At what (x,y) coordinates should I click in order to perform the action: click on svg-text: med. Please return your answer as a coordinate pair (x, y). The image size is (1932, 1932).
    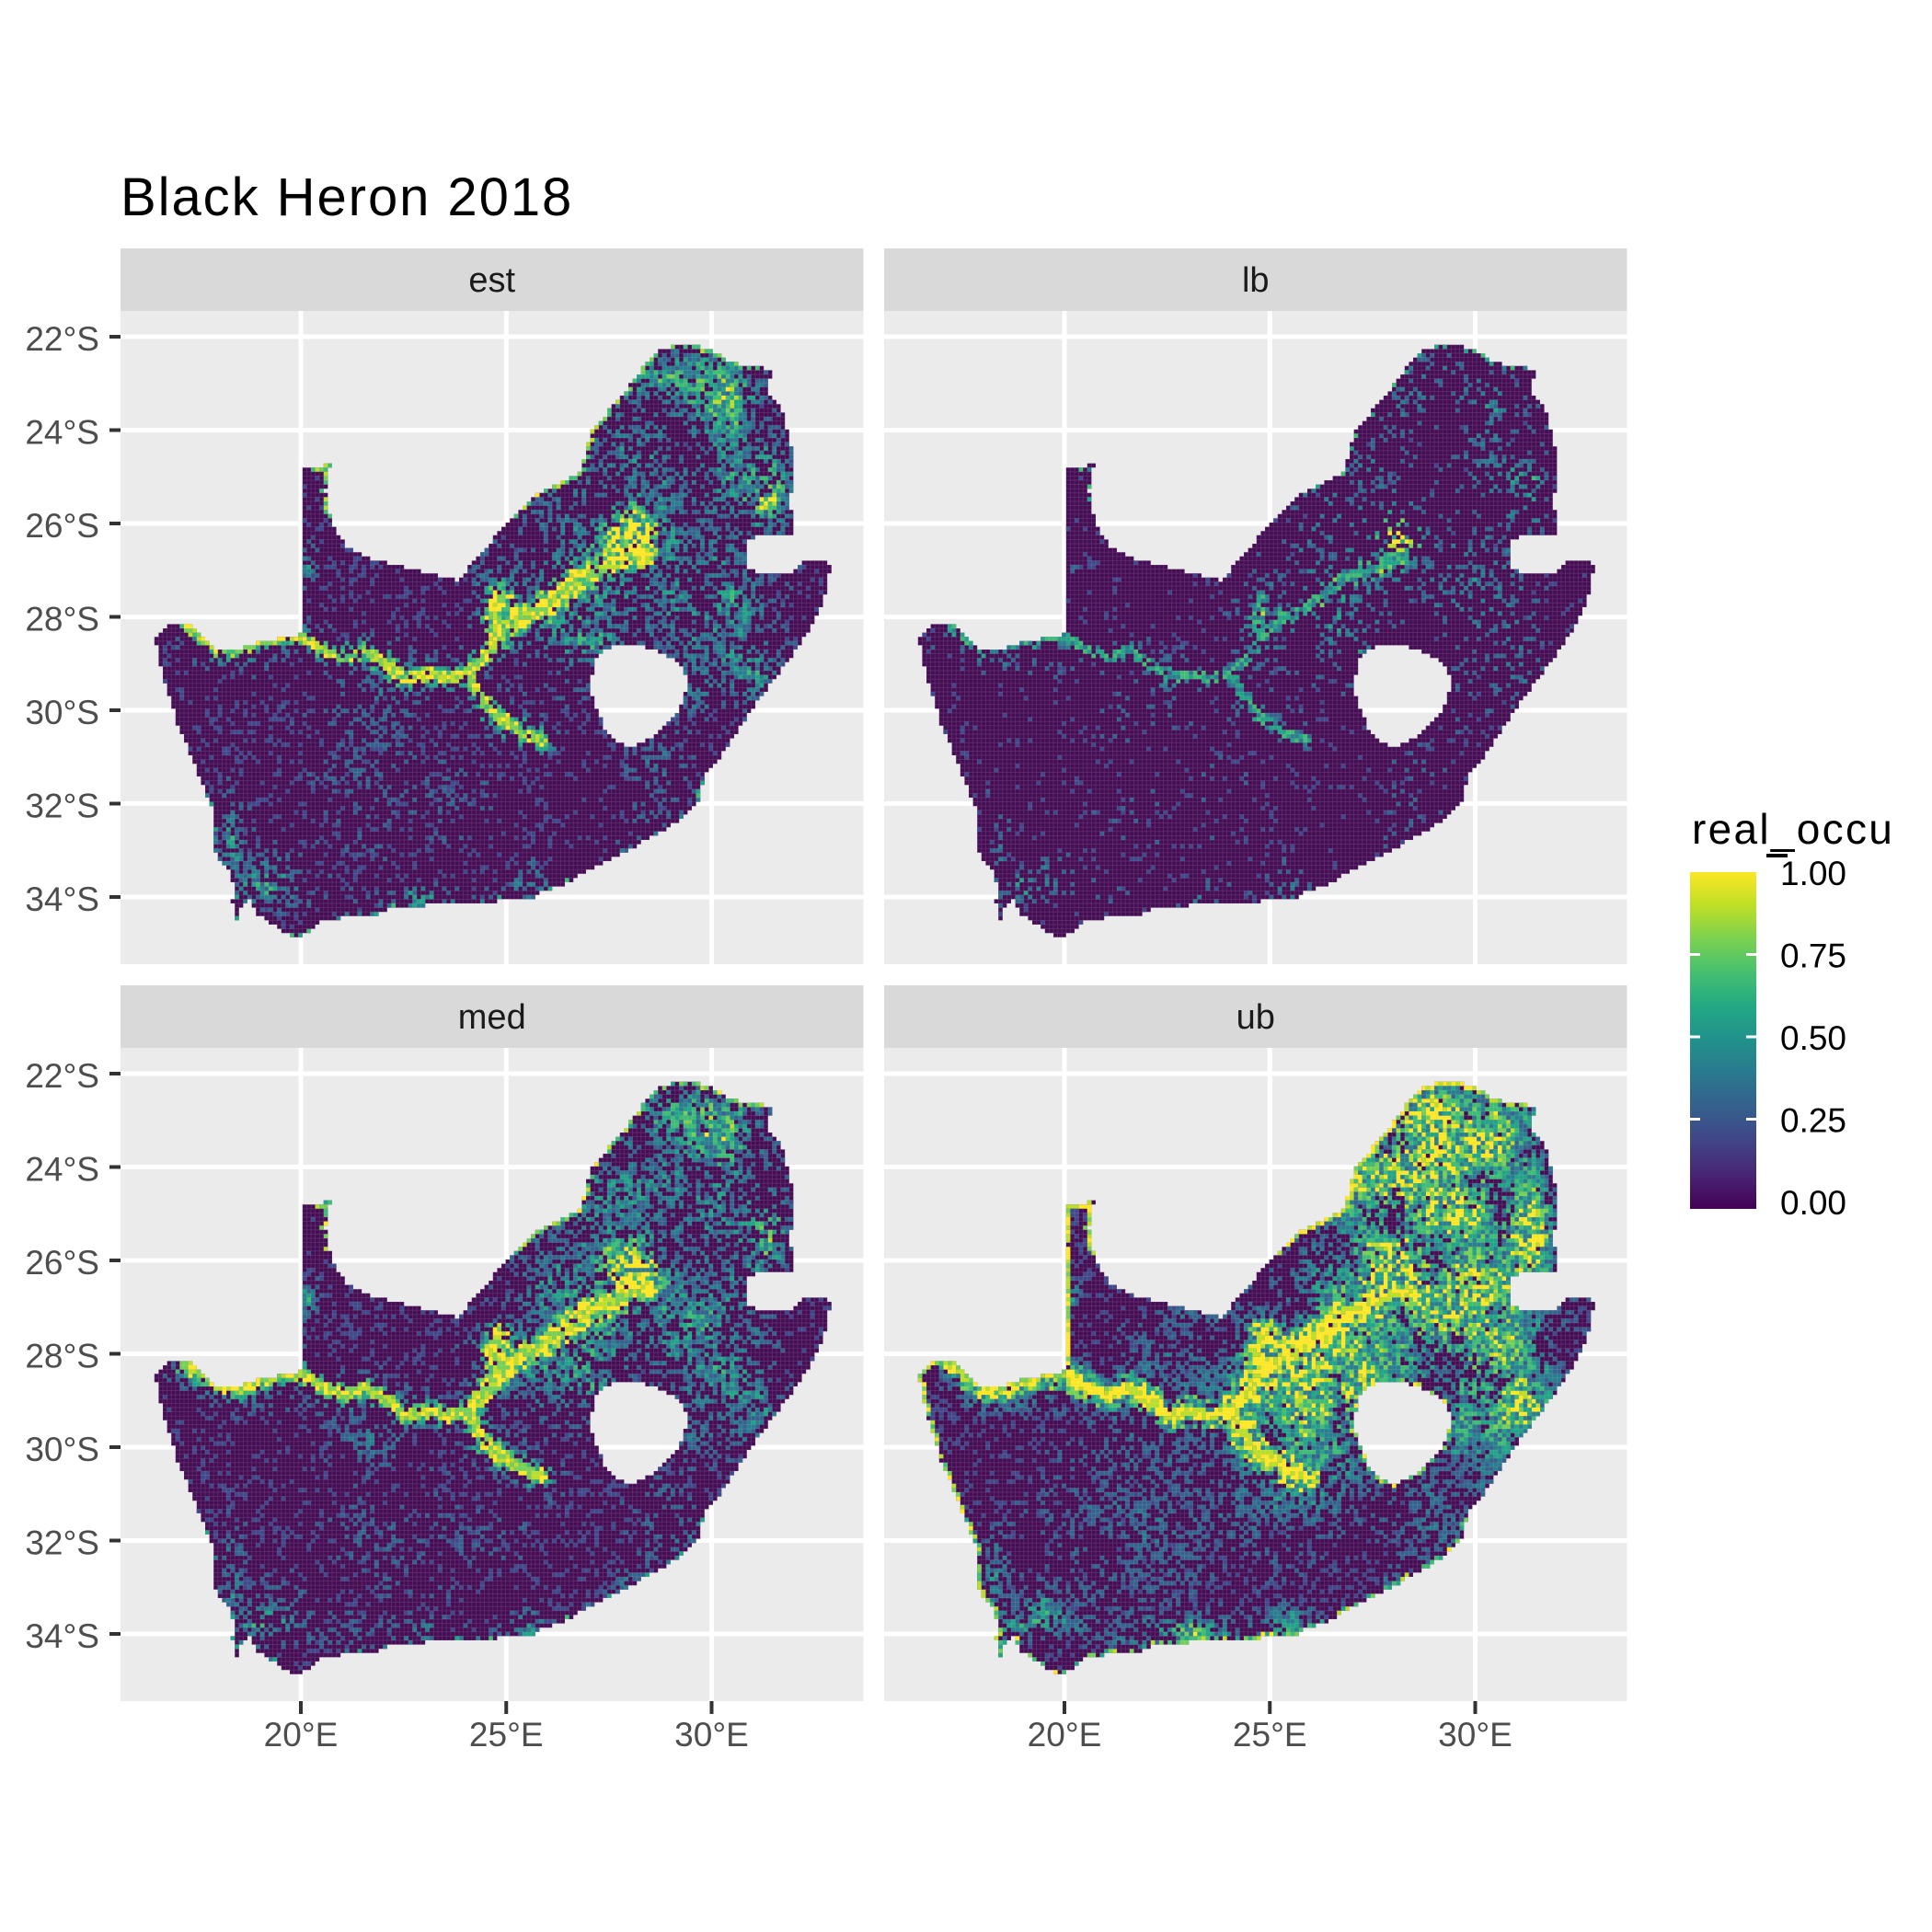
    Looking at the image, I should click on (492, 1018).